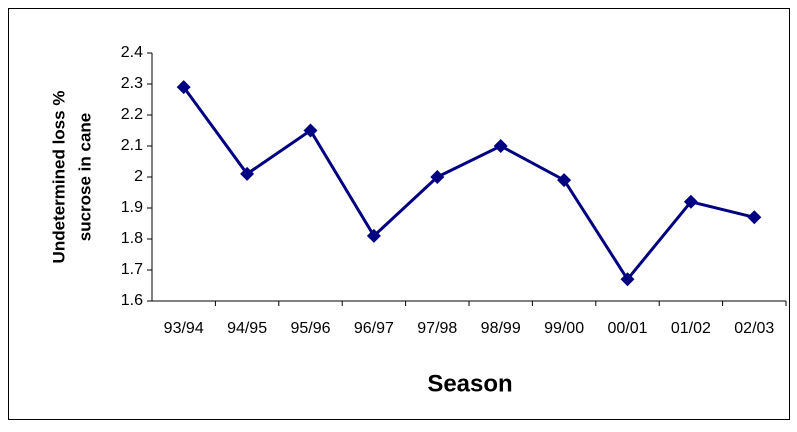  What do you see at coordinates (754, 328) in the screenshot?
I see `x-tick-label: 02/03` at bounding box center [754, 328].